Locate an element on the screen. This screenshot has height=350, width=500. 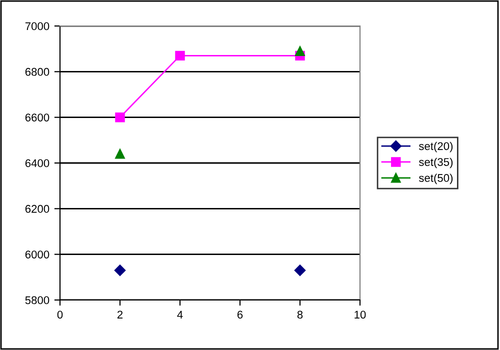
y-tick-label: 6600 is located at coordinates (37, 118).